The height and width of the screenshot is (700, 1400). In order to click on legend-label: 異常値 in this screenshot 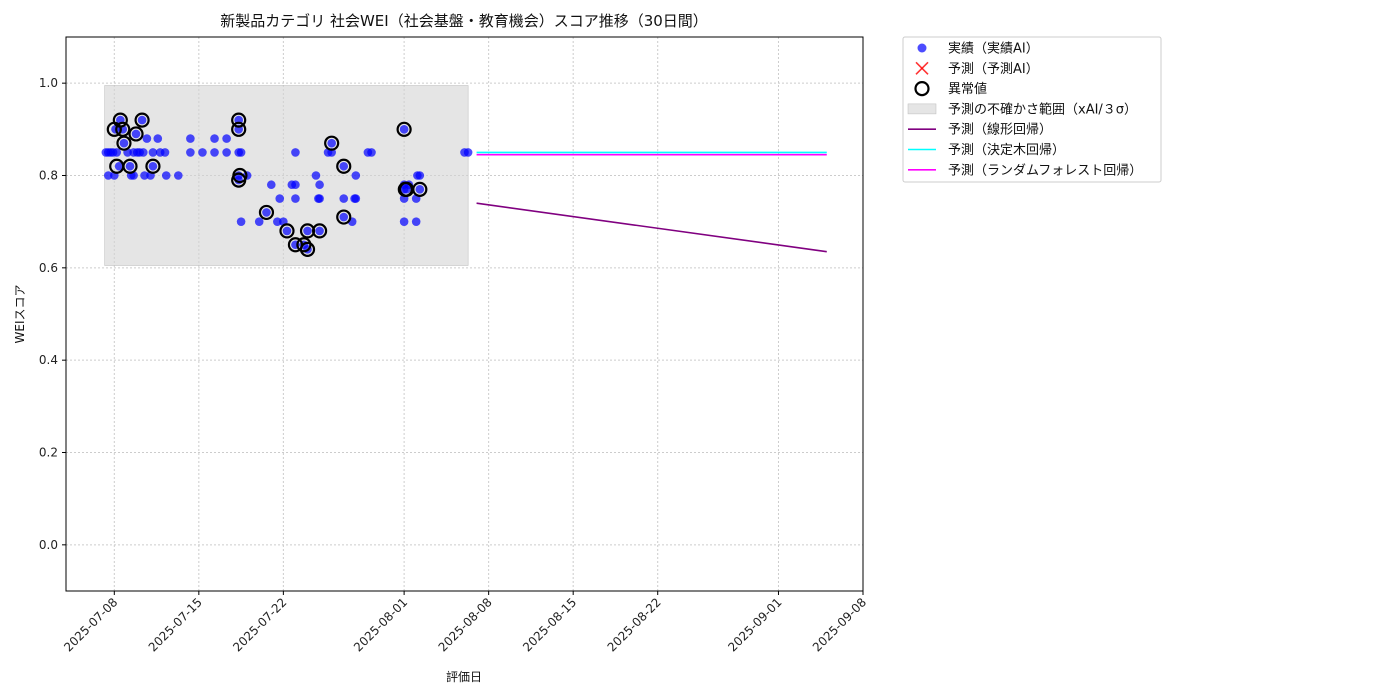, I will do `click(967, 89)`.